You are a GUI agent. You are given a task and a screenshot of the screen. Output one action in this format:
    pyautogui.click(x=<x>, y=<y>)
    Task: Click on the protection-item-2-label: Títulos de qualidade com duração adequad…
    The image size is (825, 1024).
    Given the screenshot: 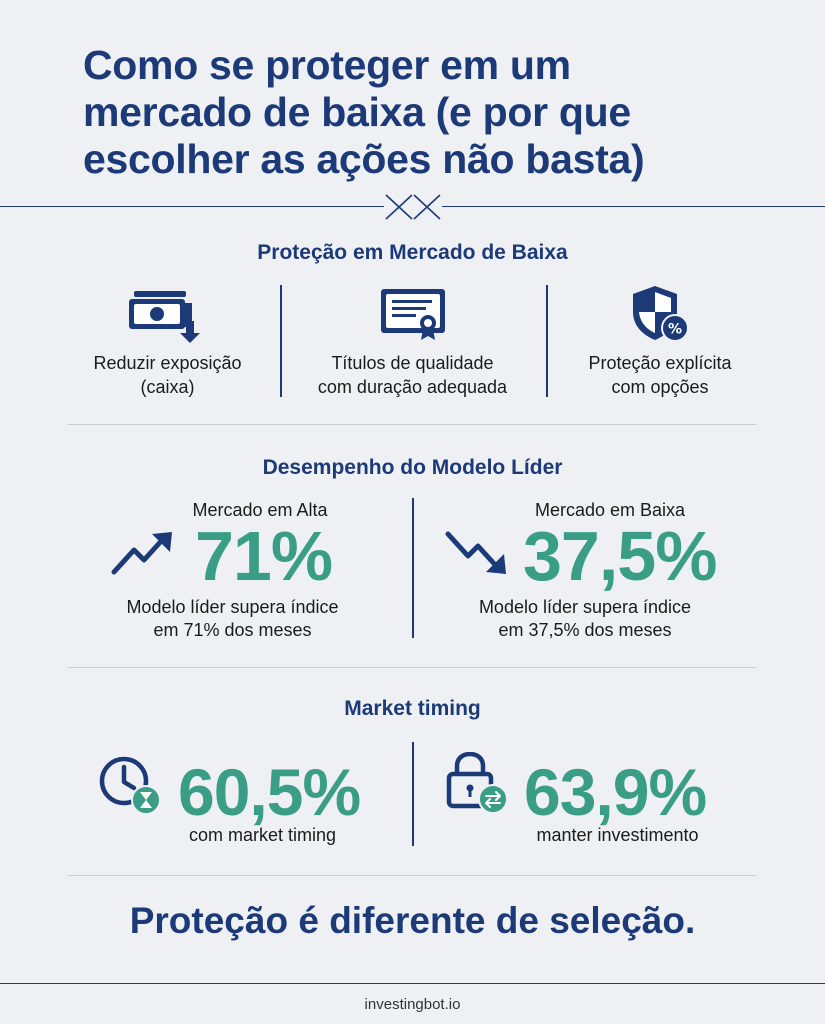 What is the action you would take?
    pyautogui.click(x=412, y=375)
    